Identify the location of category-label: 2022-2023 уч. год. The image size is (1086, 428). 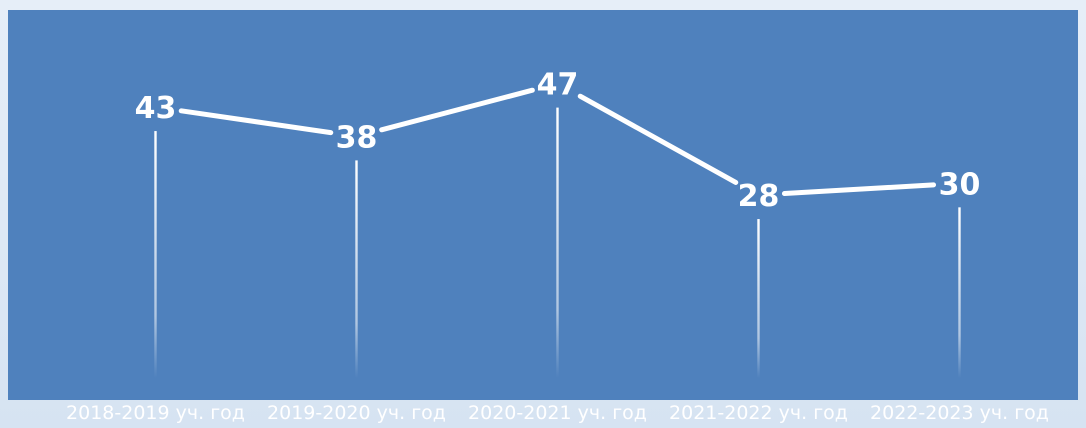
(959, 413).